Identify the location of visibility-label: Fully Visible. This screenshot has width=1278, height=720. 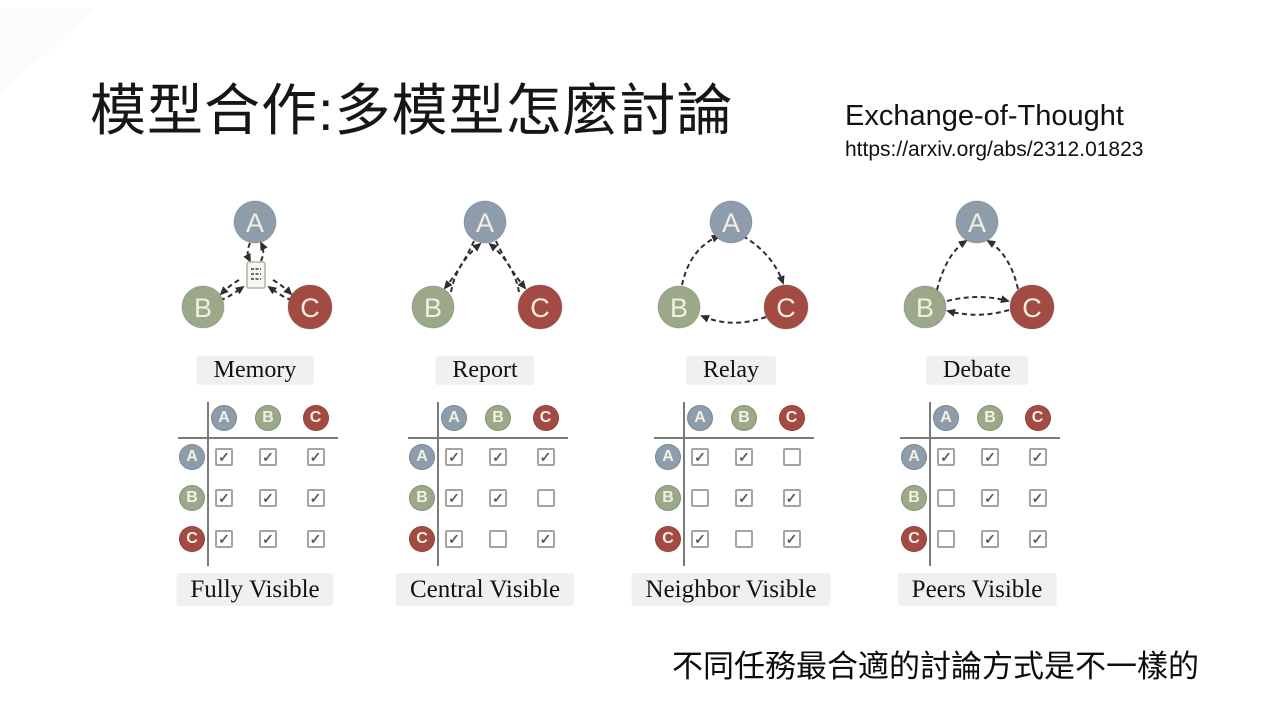
(255, 589).